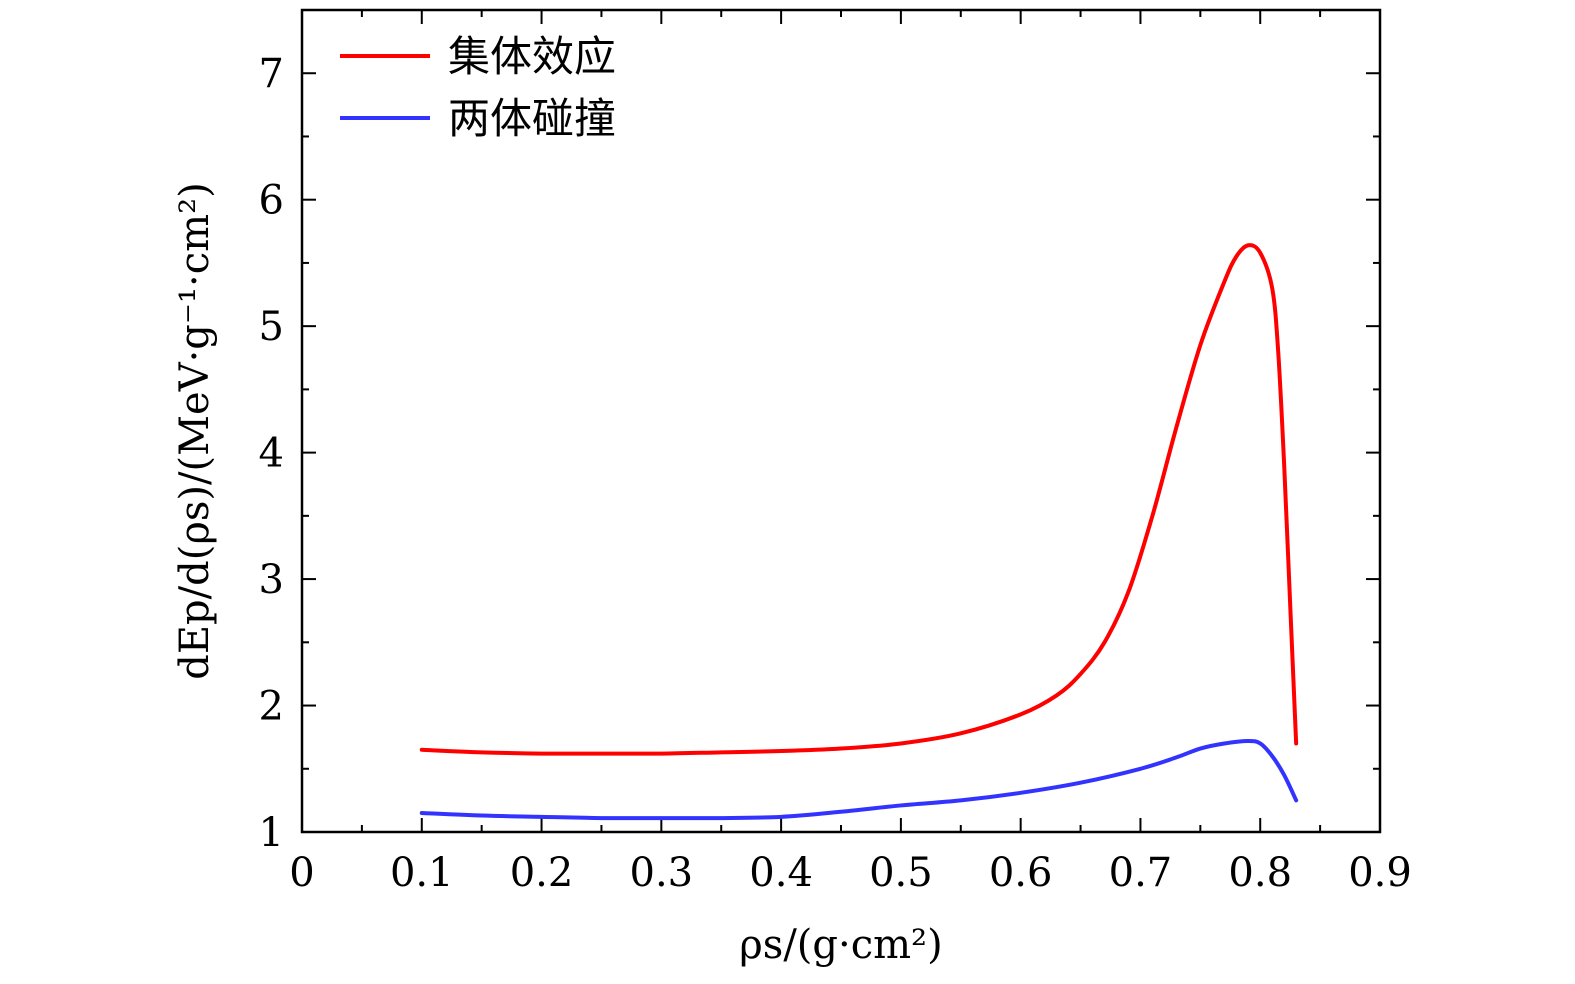 The image size is (1575, 984). Describe the element at coordinates (532, 56) in the screenshot. I see `legend-label-0: 集体效应` at that location.